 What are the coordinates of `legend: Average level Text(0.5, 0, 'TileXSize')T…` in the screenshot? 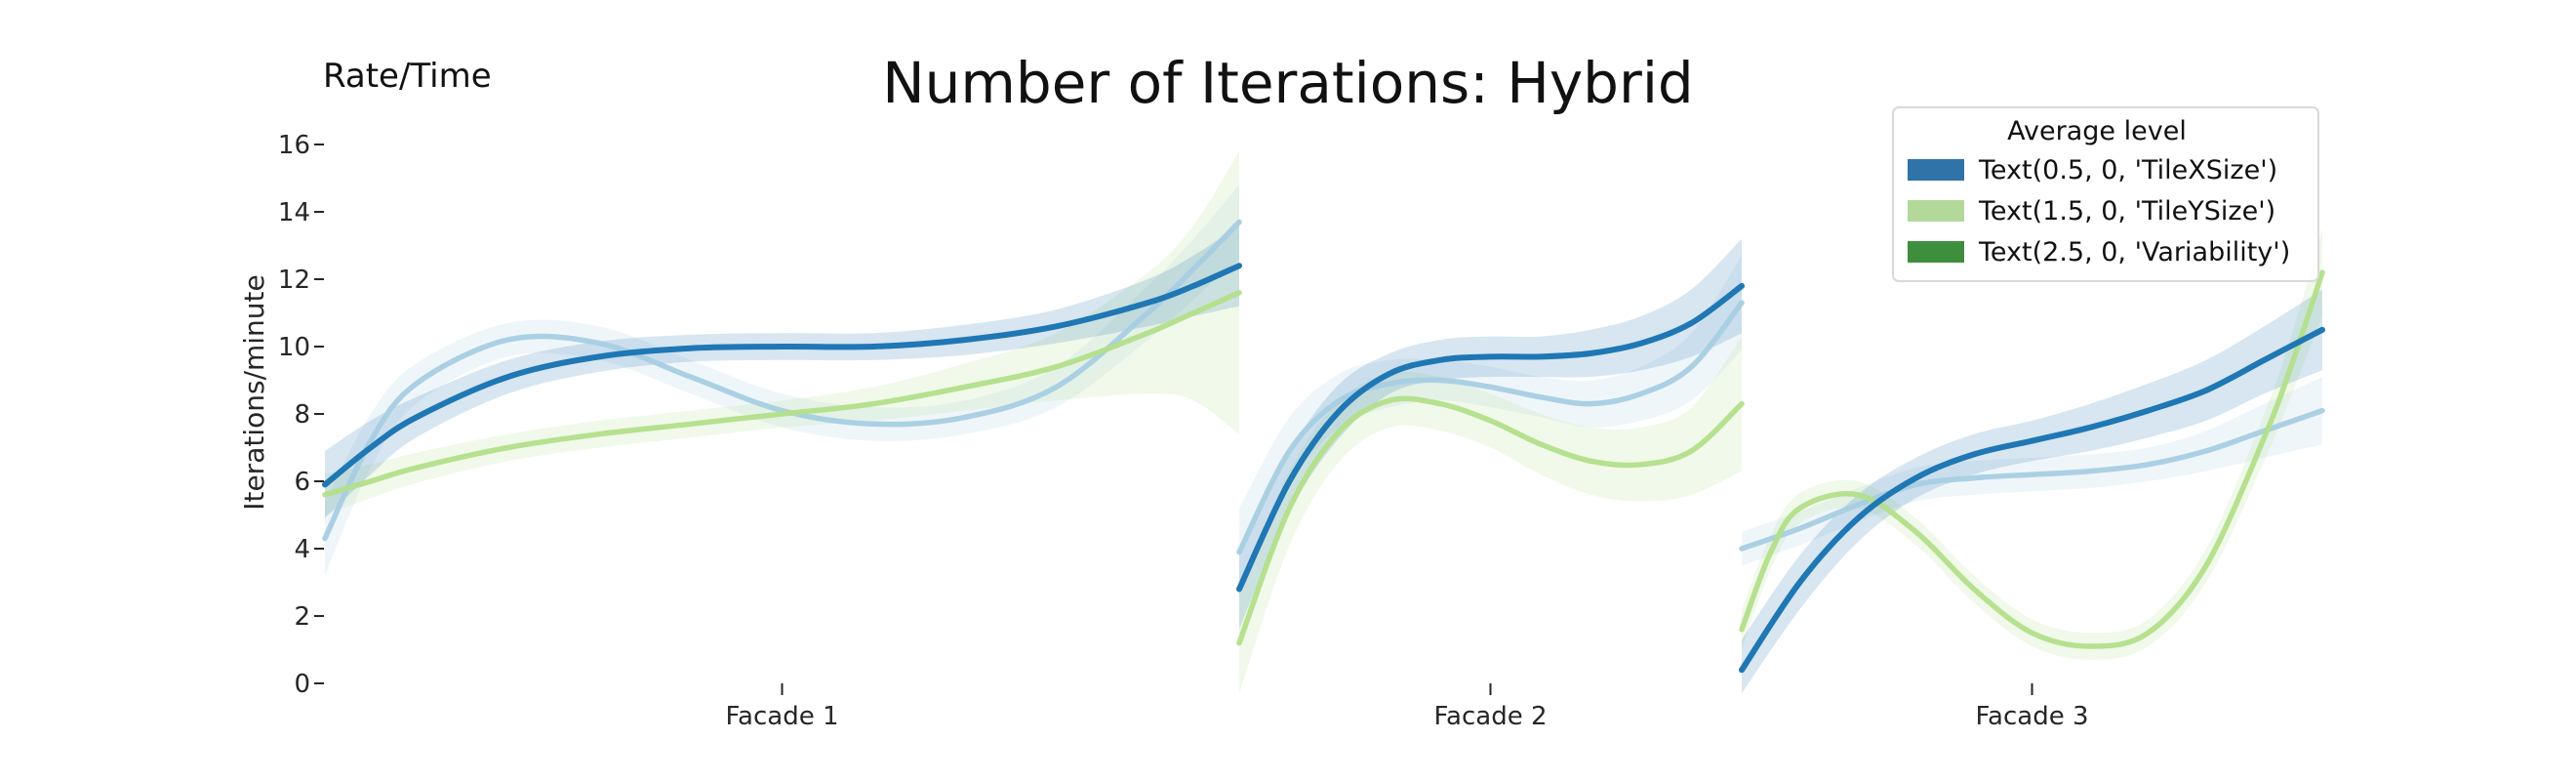 It's located at (2105, 194).